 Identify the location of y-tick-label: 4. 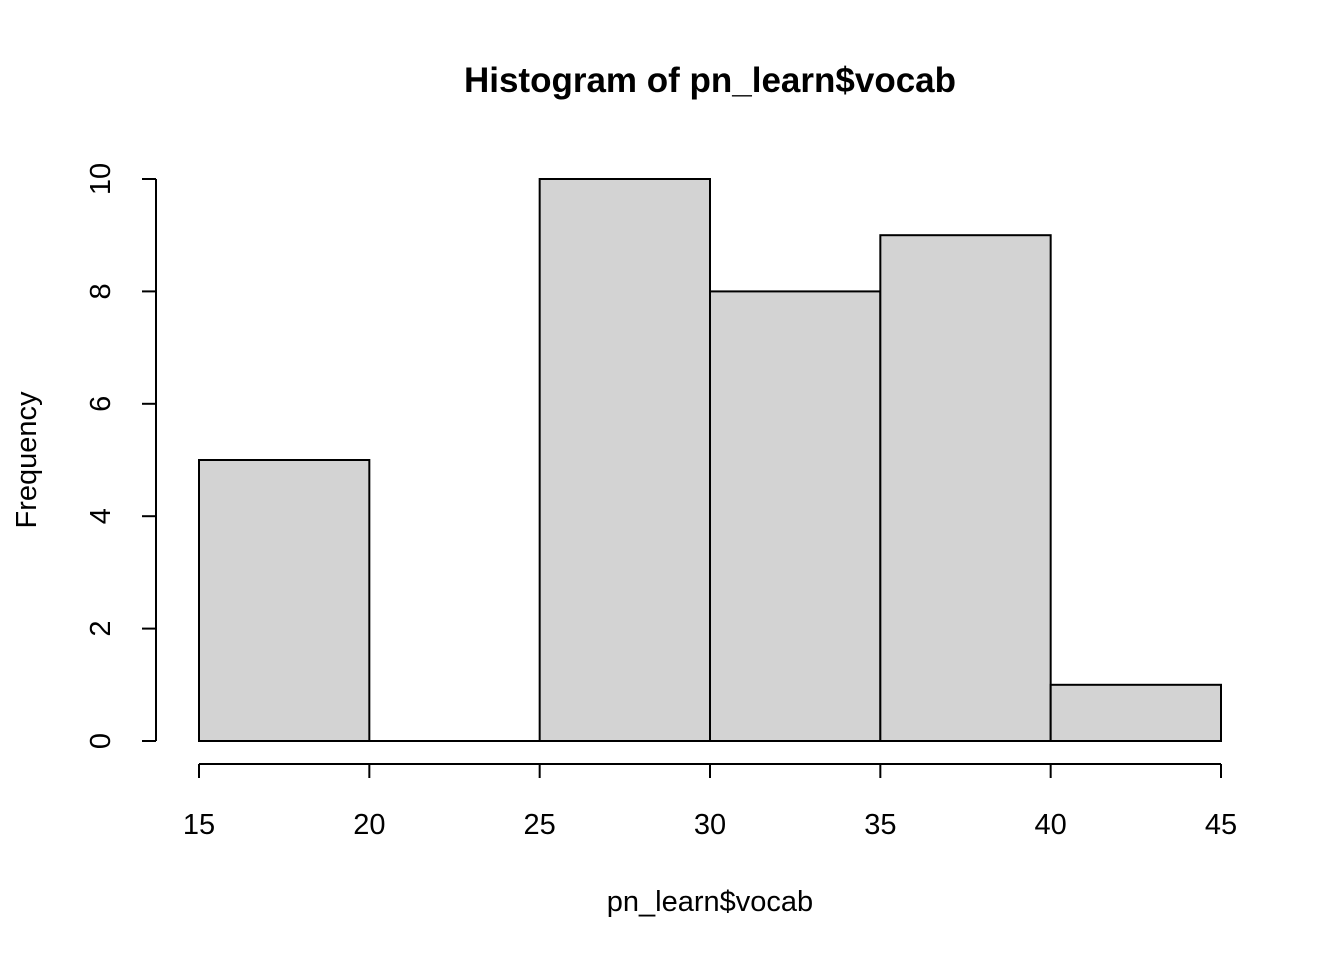
(101, 516).